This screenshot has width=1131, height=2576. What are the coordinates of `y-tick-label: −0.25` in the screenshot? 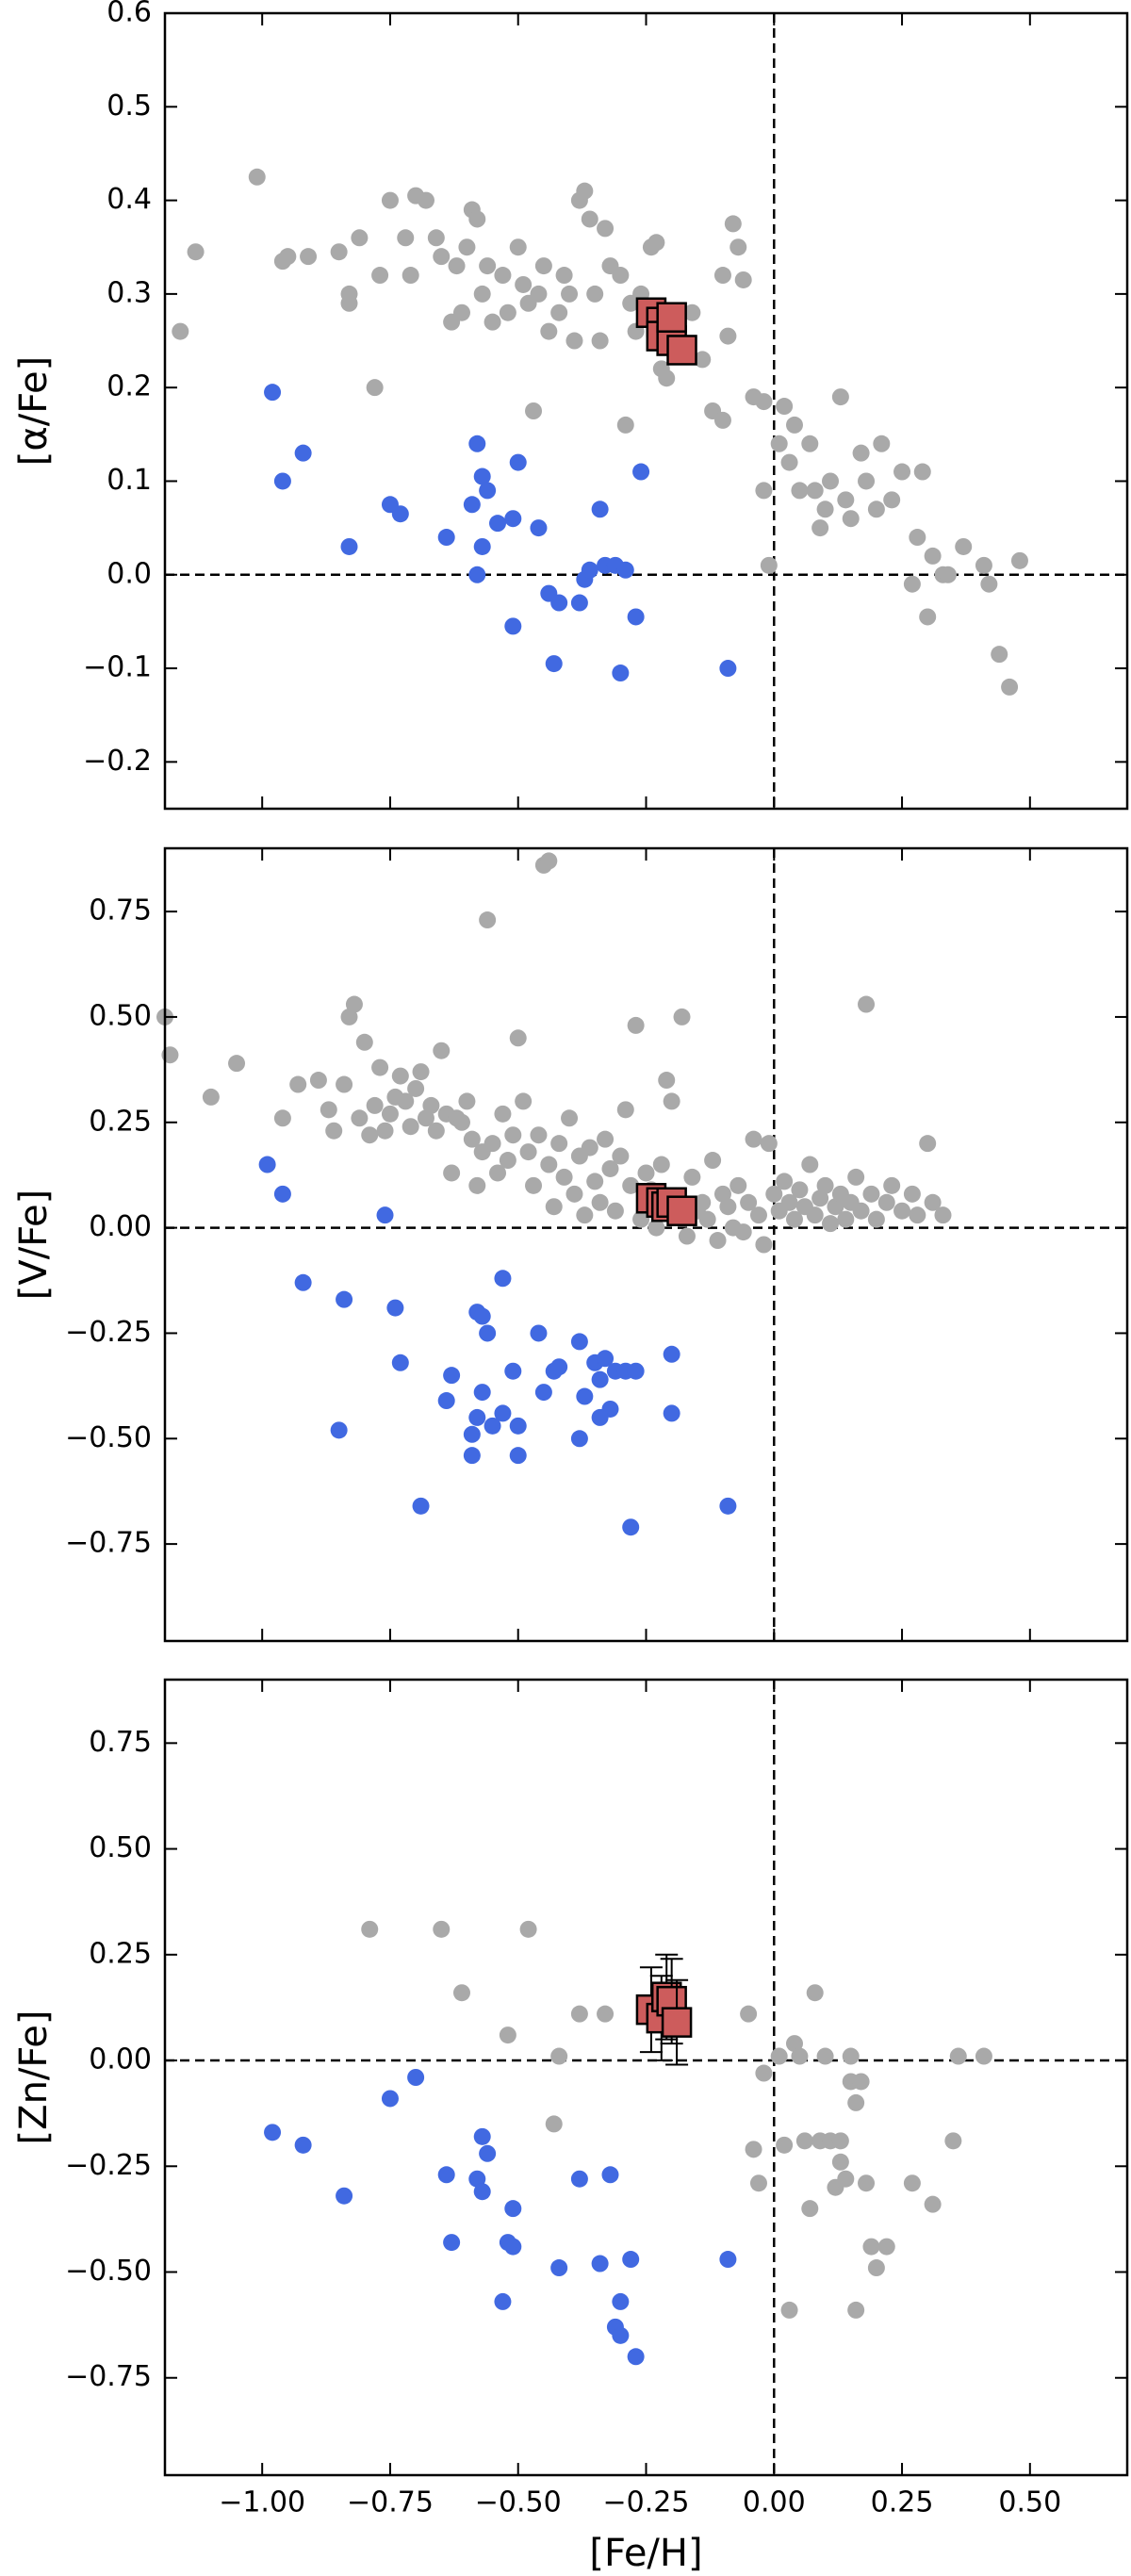 It's located at (109, 2165).